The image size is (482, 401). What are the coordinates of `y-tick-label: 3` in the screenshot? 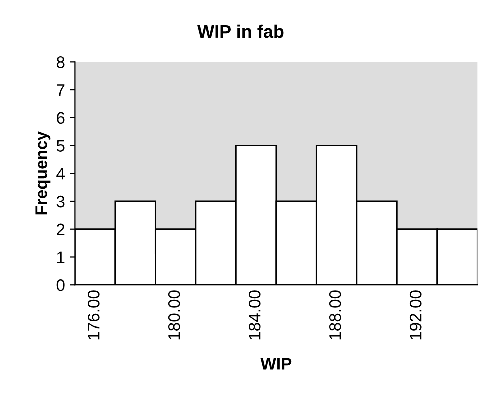 It's located at (60, 202).